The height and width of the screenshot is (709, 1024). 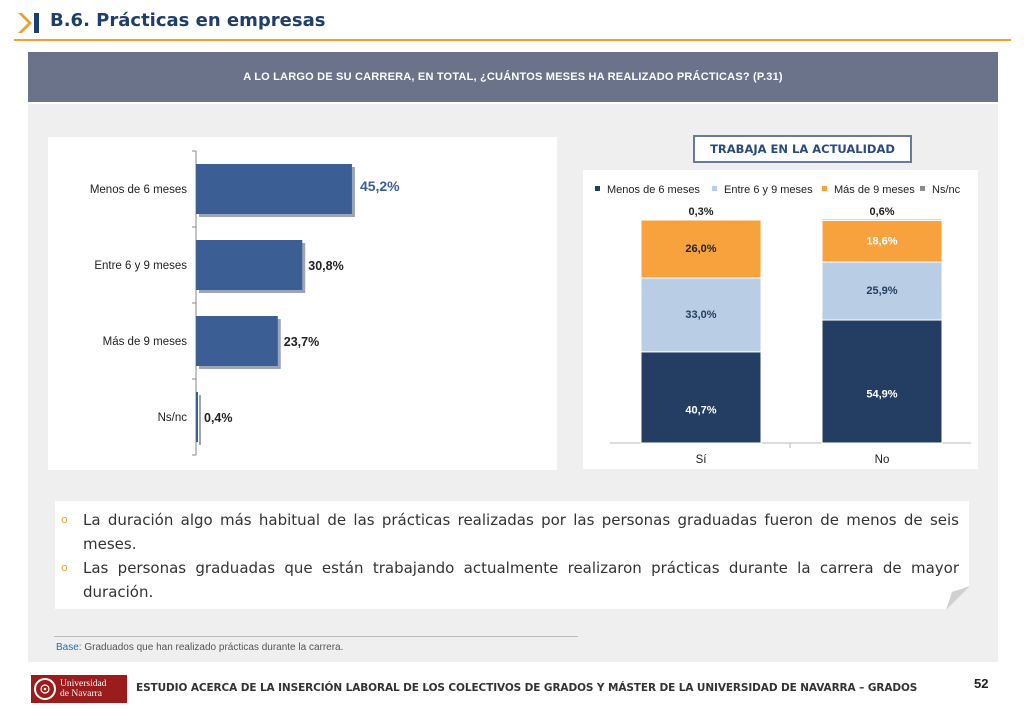 I want to click on title-divider, so click(x=512, y=40).